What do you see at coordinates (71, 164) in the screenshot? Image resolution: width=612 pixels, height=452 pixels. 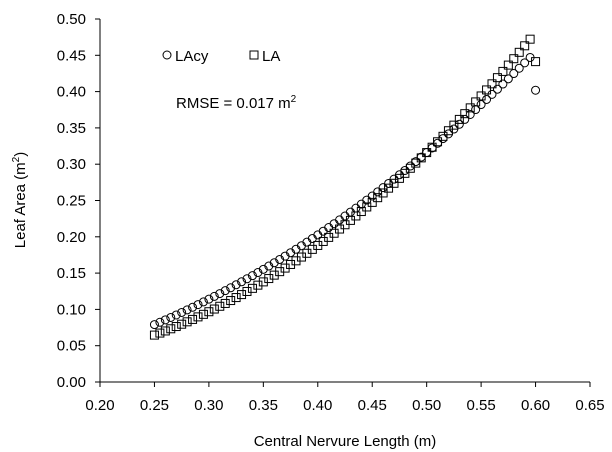 I see `y-tick-label: 0.30` at bounding box center [71, 164].